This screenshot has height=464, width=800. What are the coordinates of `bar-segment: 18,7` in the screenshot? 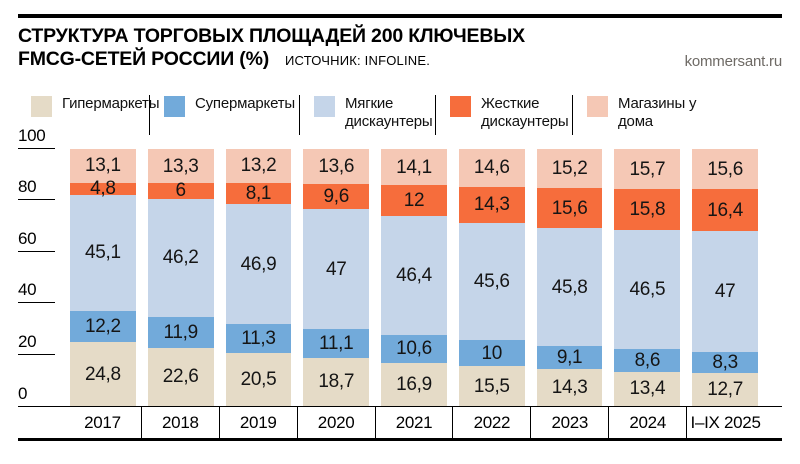 It's located at (336, 381).